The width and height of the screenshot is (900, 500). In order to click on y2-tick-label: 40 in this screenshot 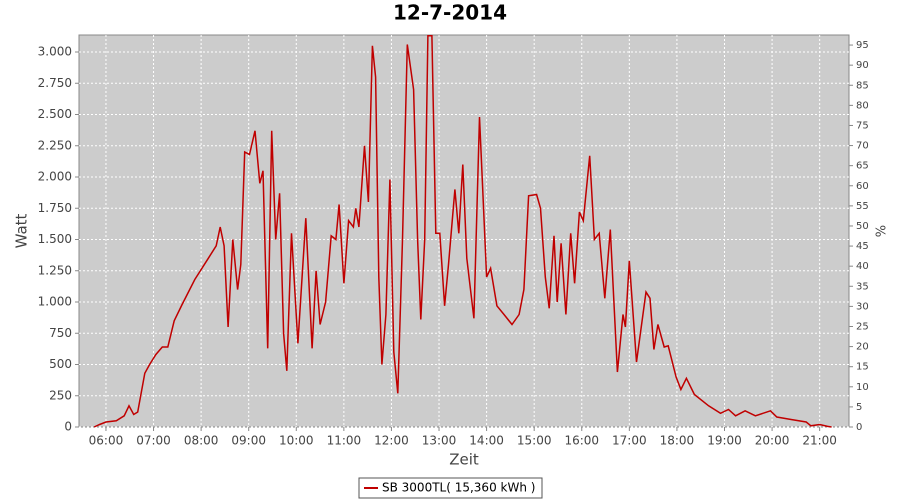, I will do `click(862, 266)`.